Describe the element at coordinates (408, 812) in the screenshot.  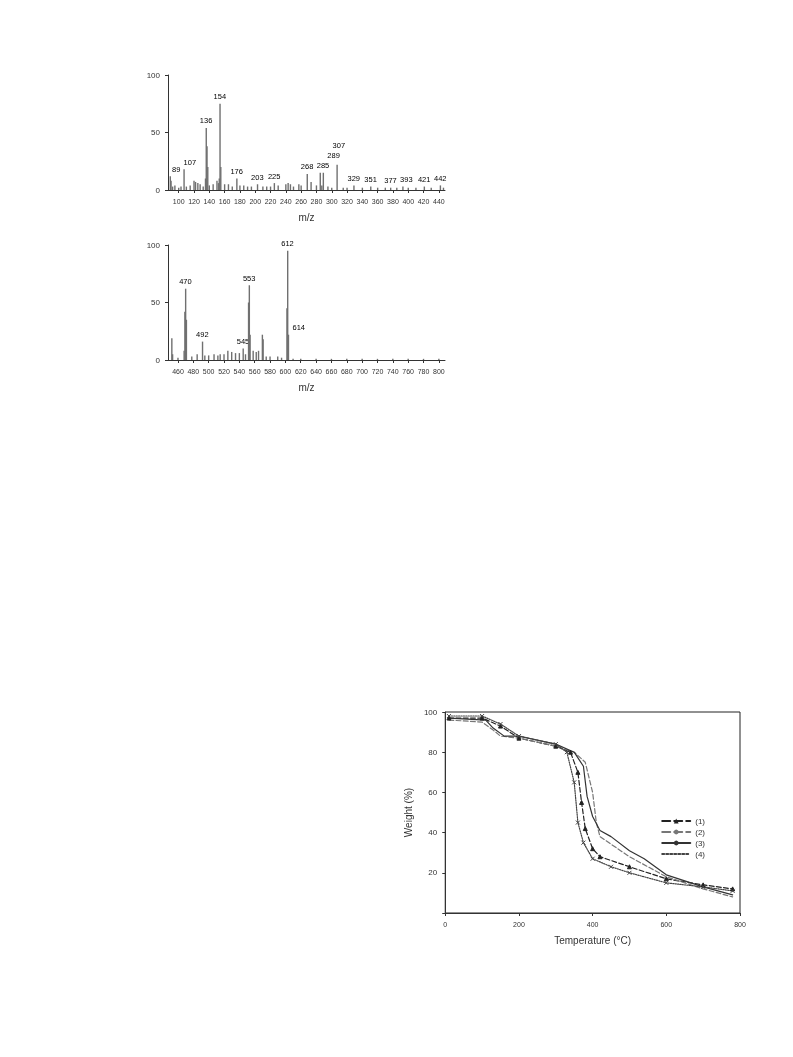
I see `y-axis-title: Weight (%)` at that location.